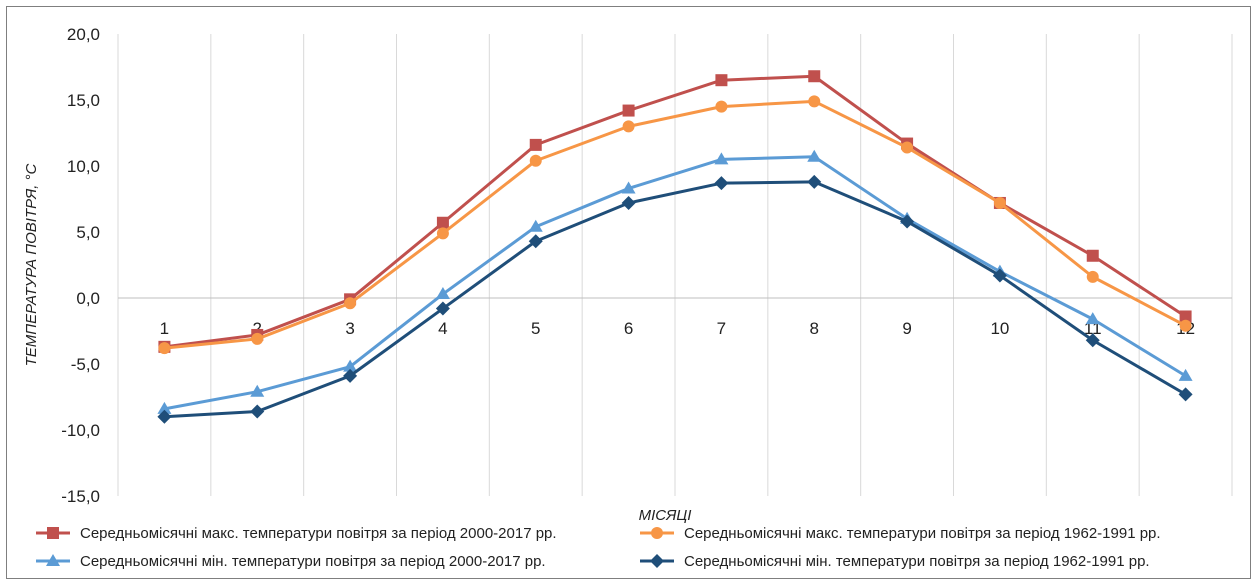  I want to click on x-tick-label: 5, so click(535, 328).